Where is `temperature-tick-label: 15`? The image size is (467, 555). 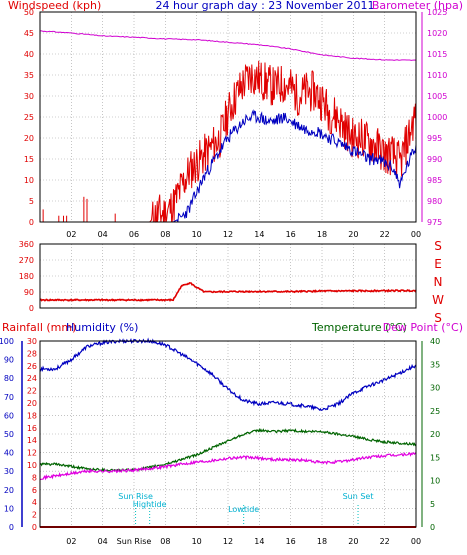 temperature-tick-label: 15 is located at coordinates (435, 457).